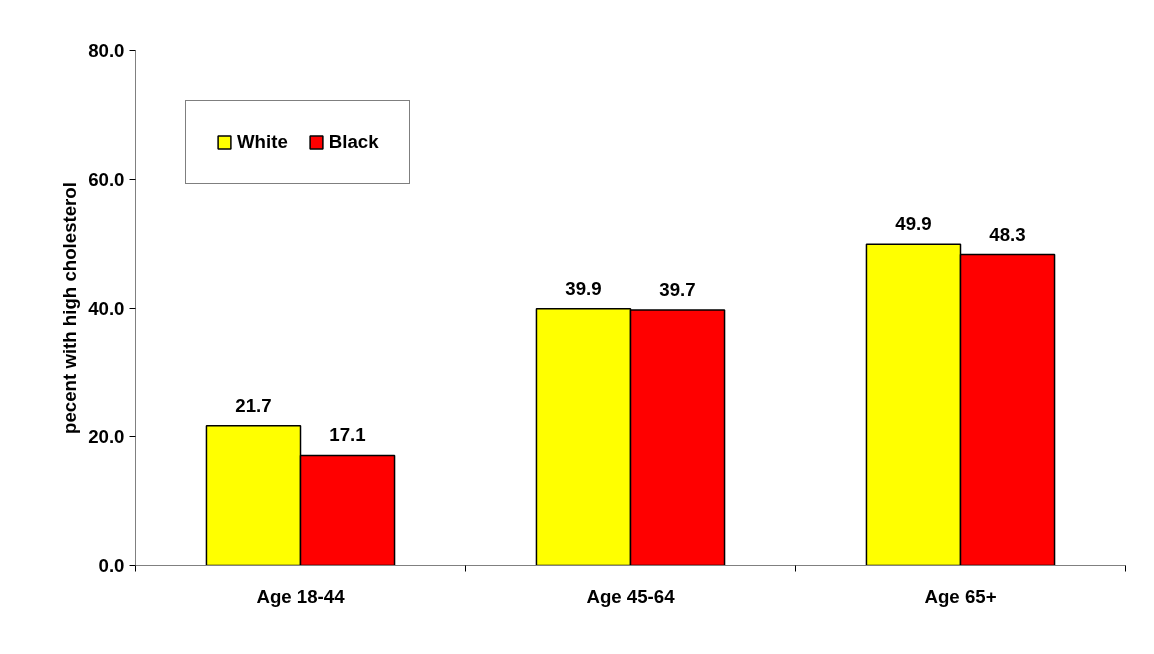 This screenshot has height=654, width=1154. I want to click on x-tick-label: Age 18-44, so click(301, 596).